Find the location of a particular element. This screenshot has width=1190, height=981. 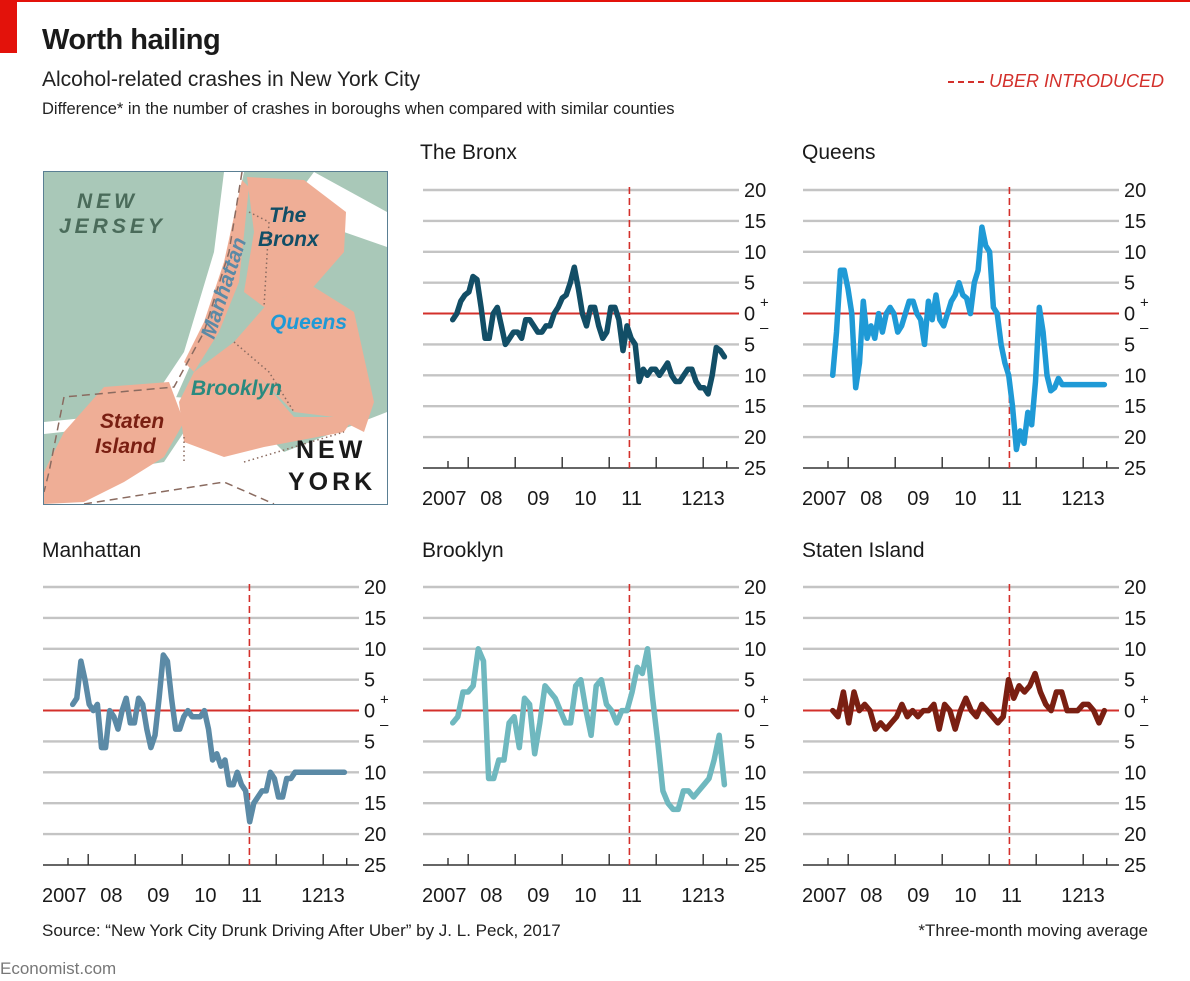

series-line-queens is located at coordinates (968, 338).